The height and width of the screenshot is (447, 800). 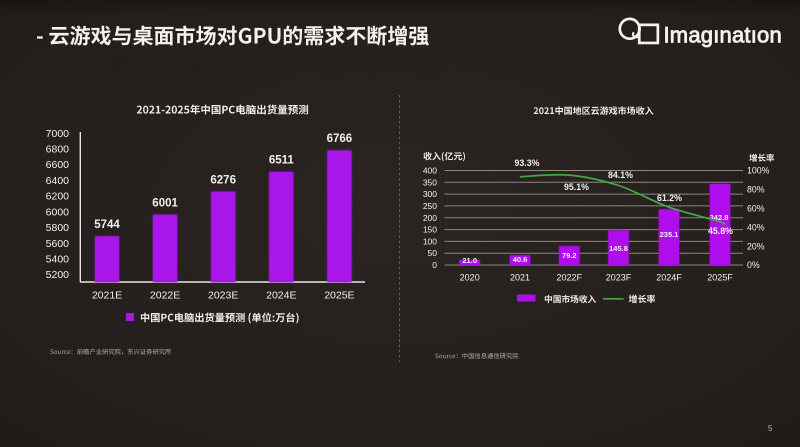 What do you see at coordinates (669, 278) in the screenshot?
I see `svg-text: 2024F` at bounding box center [669, 278].